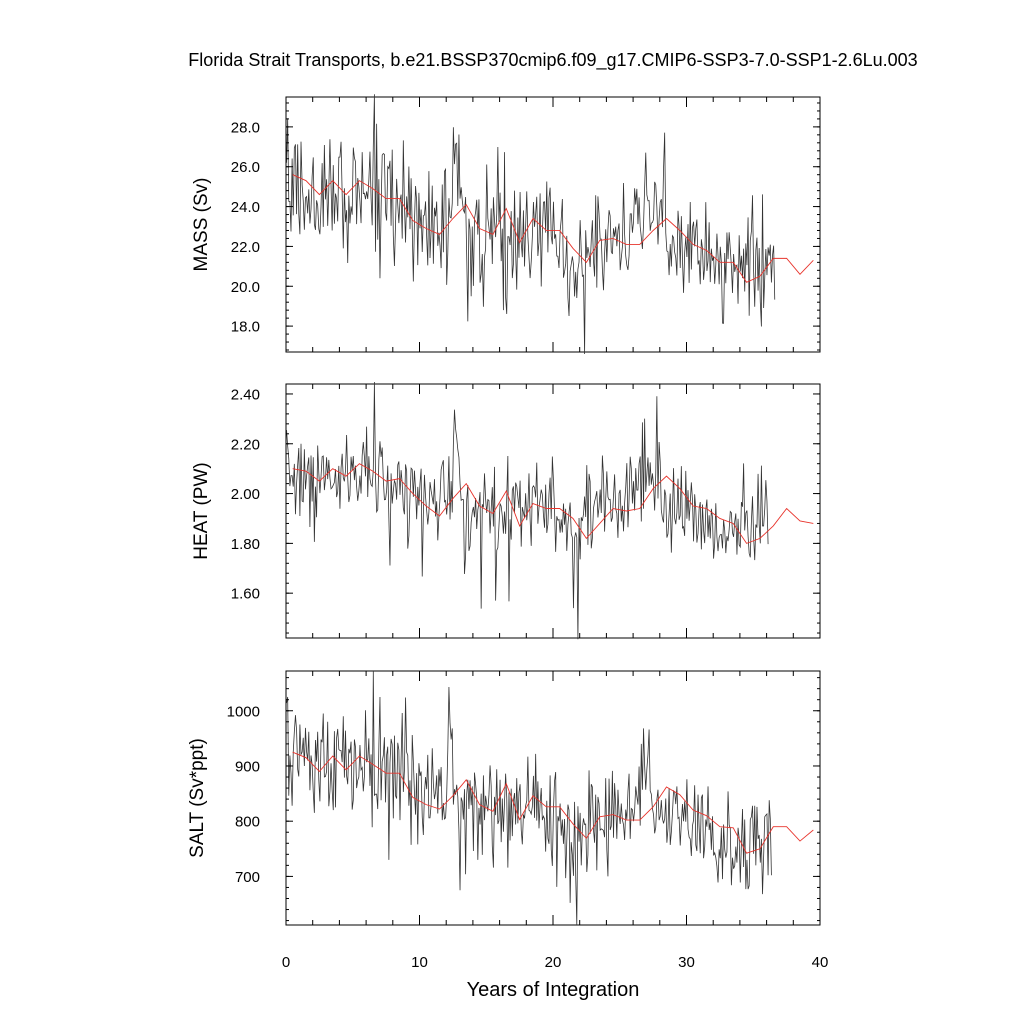  I want to click on y-axis-label-salt: SALT (Sv*ppt), so click(197, 798).